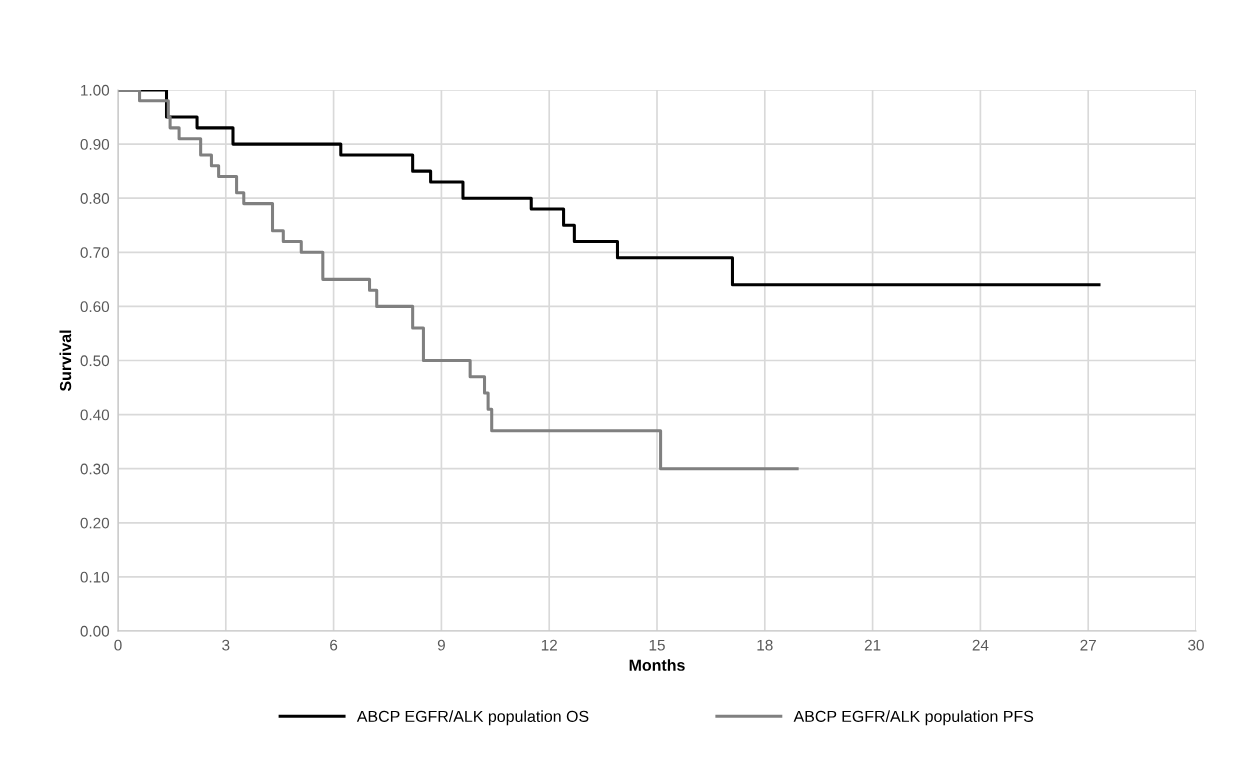 The image size is (1249, 778). What do you see at coordinates (472, 718) in the screenshot?
I see `legend-label: ABCP EGFR/ALK population OS` at bounding box center [472, 718].